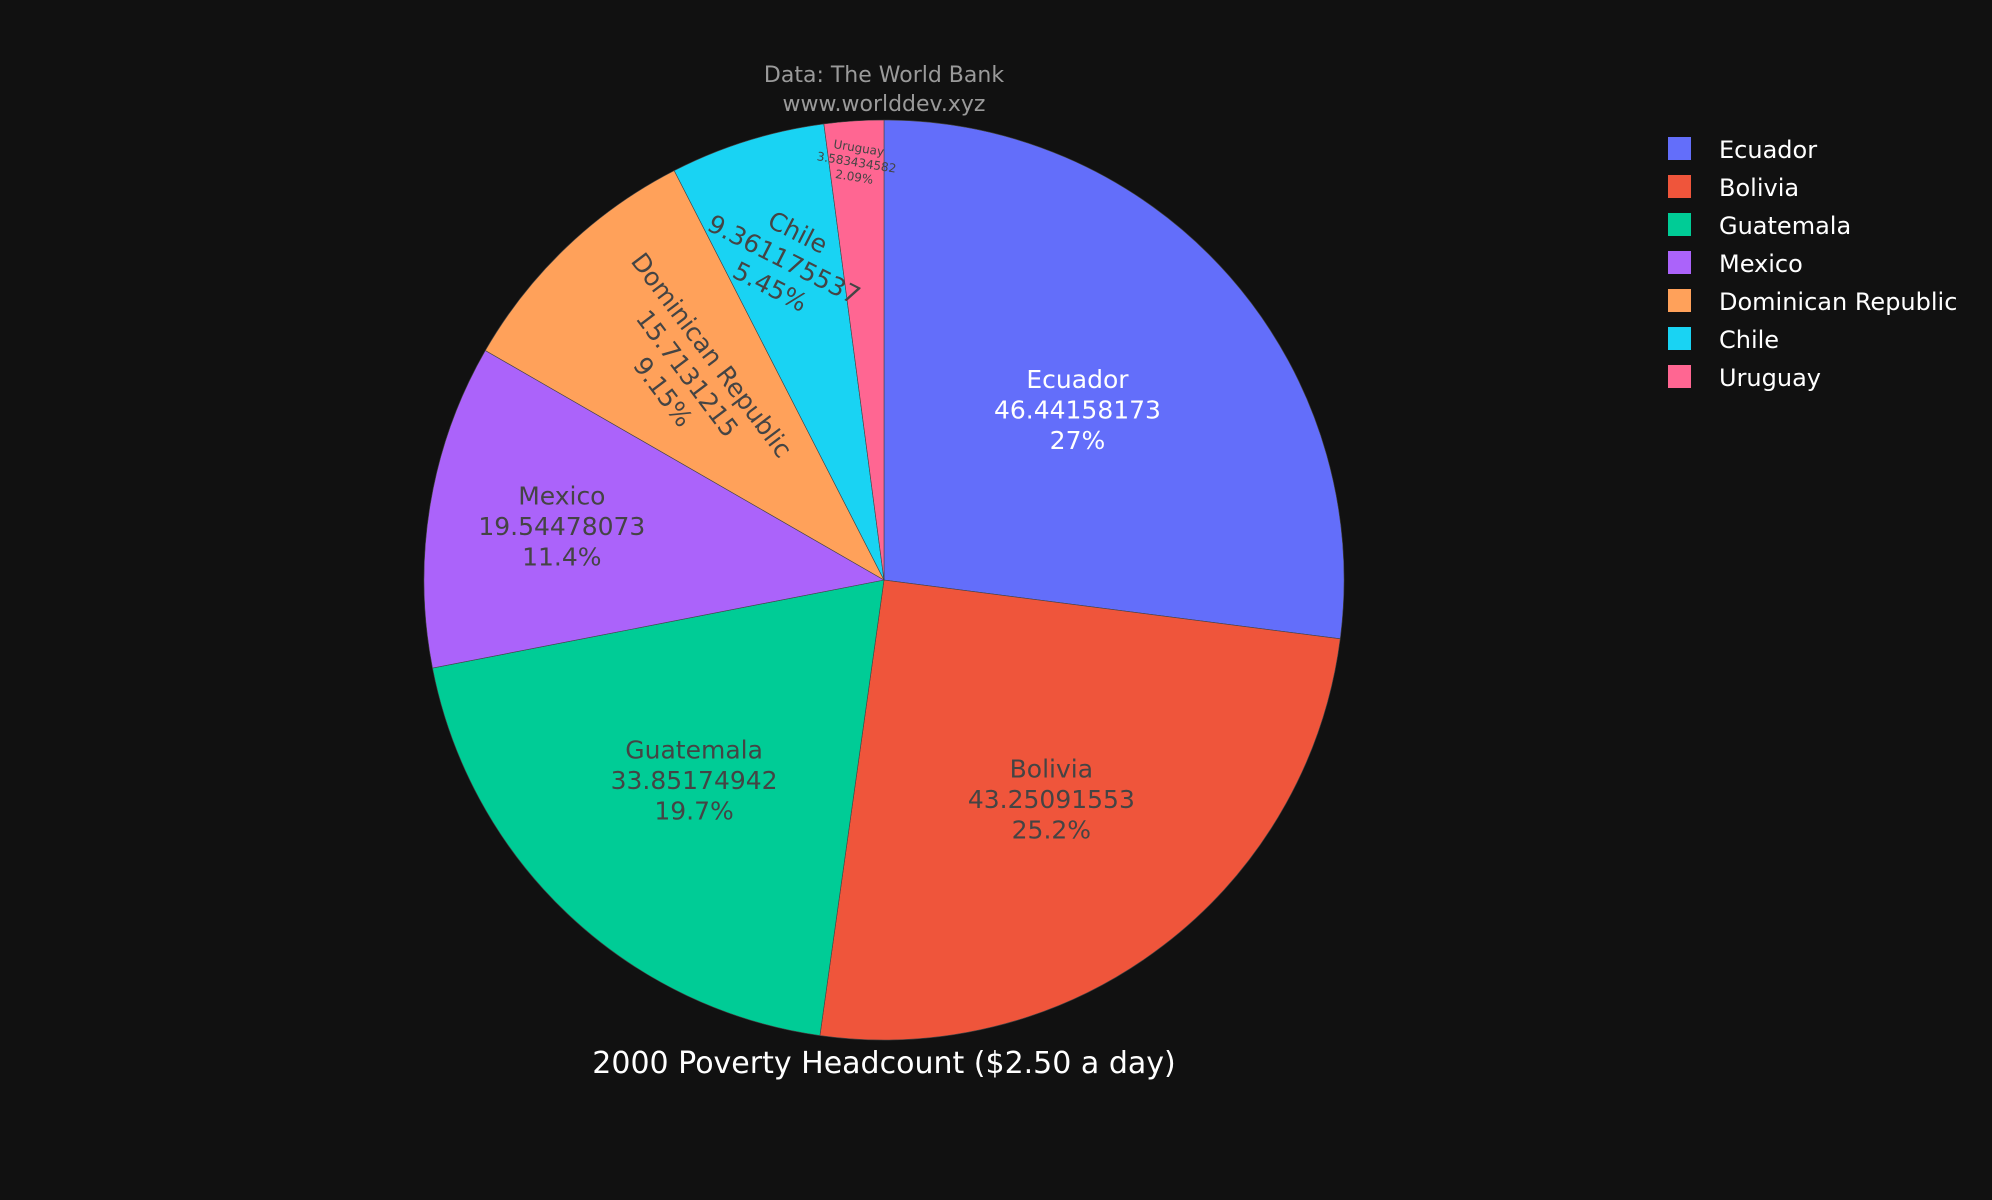 This screenshot has width=1992, height=1200. Describe the element at coordinates (1759, 188) in the screenshot. I see `legend-item-bolivia: Bolivia` at that location.